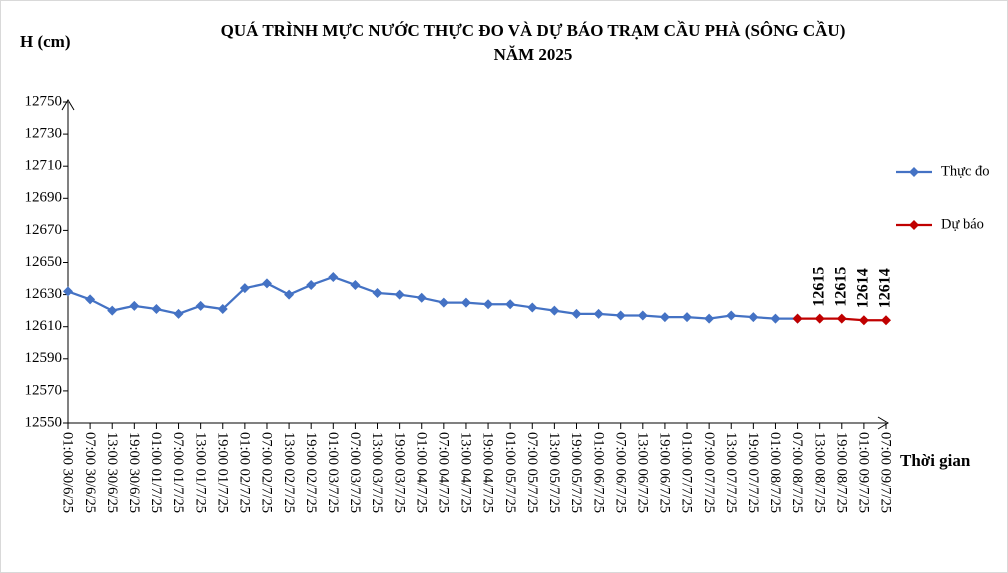  I want to click on x-tick-label: 13:00 01/7/25, so click(200, 472).